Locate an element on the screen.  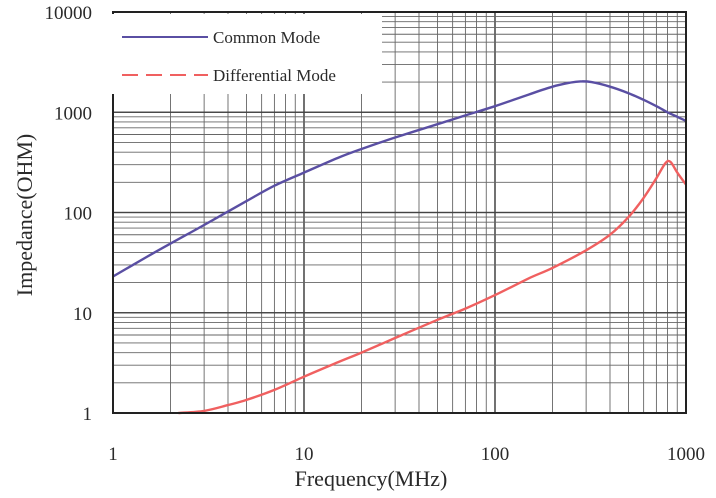
y-tick-label: 10 is located at coordinates (82, 314).